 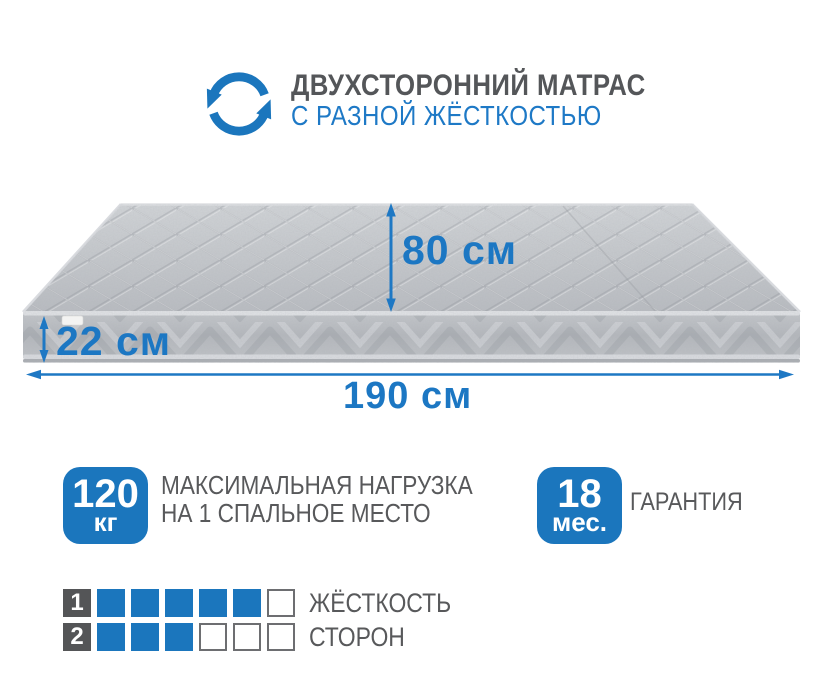 I want to click on max-load-badge: 120 кг, so click(x=105, y=505).